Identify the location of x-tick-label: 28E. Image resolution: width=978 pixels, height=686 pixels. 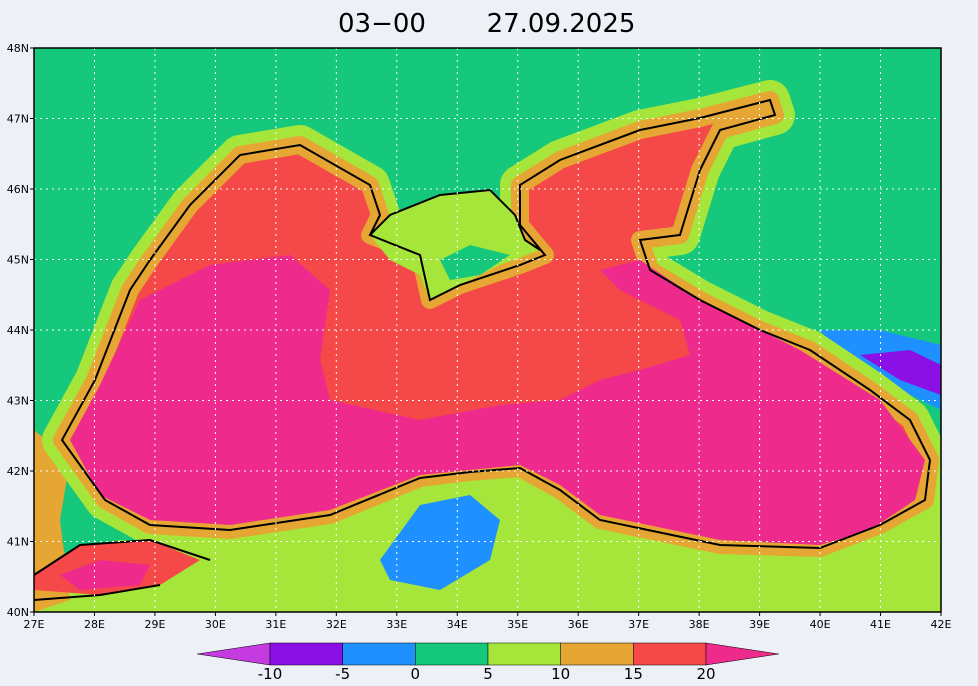
(94, 624).